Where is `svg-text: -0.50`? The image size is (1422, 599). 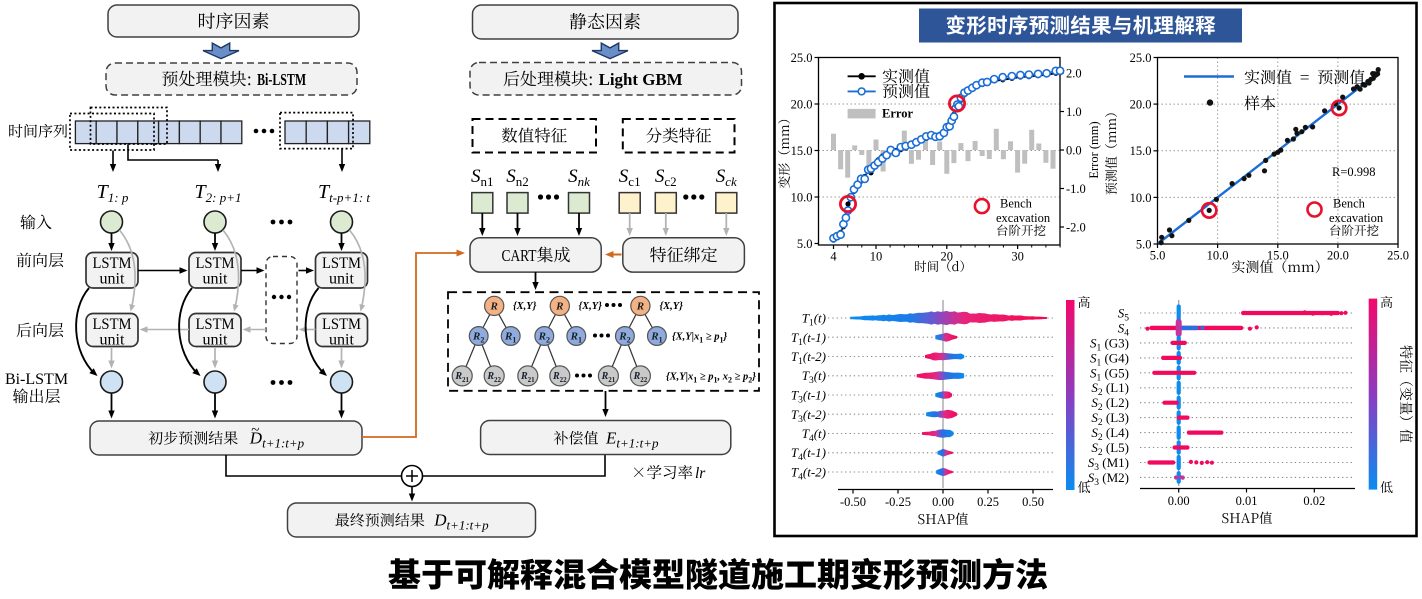 svg-text: -0.50 is located at coordinates (853, 502).